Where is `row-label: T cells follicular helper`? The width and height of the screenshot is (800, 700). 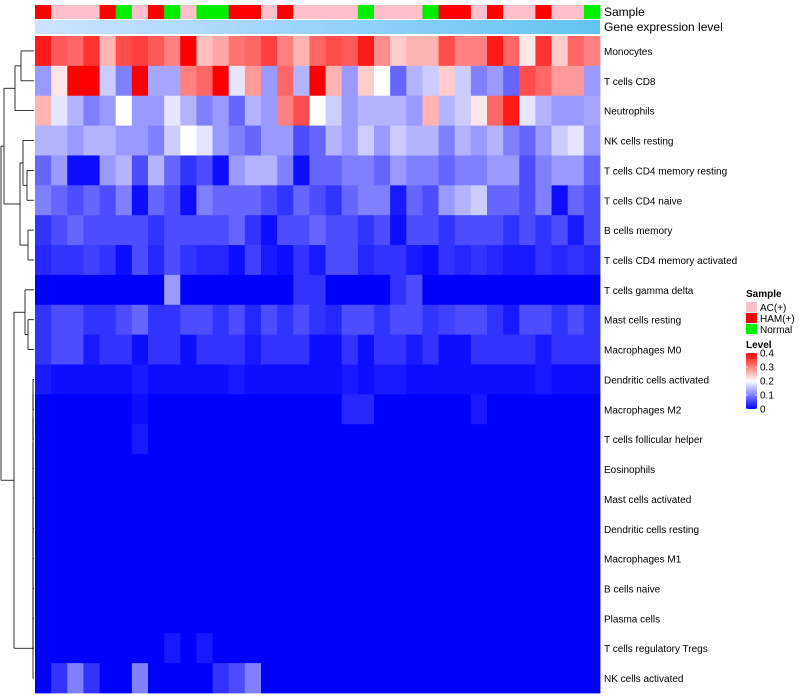 row-label: T cells follicular helper is located at coordinates (653, 440).